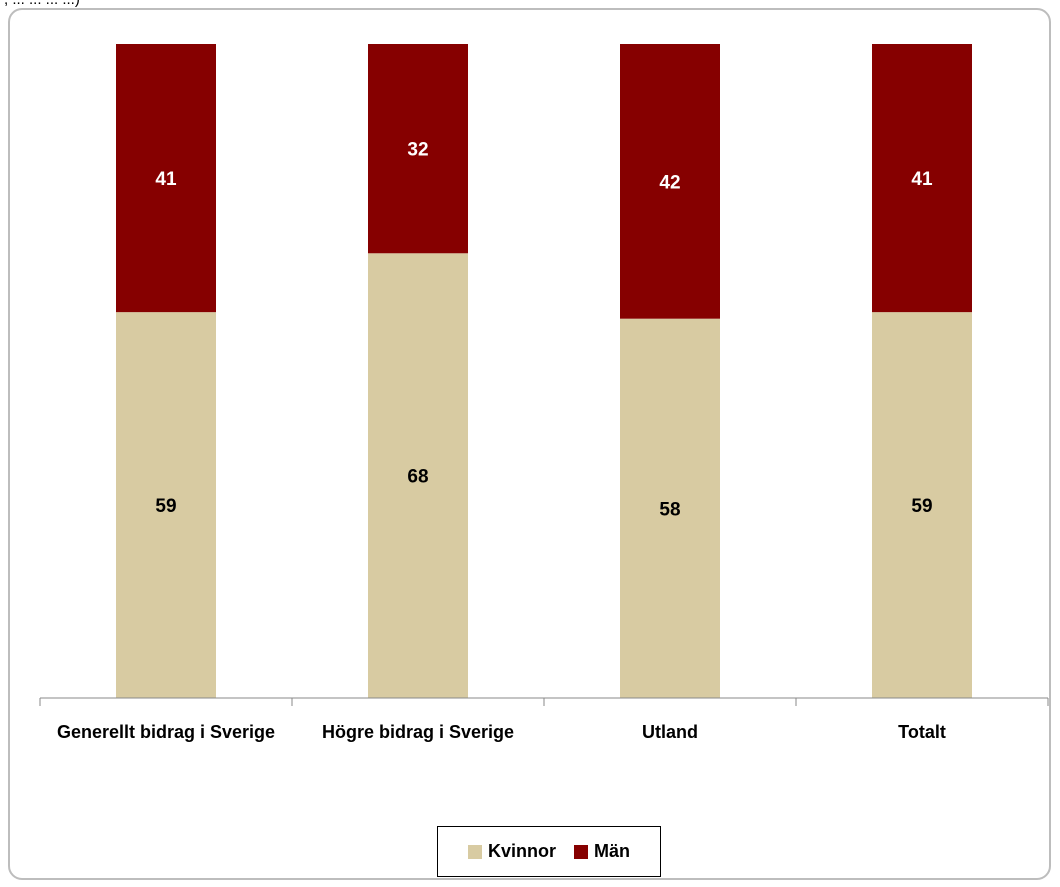 The width and height of the screenshot is (1060, 887). Describe the element at coordinates (670, 732) in the screenshot. I see `x-tick-label-utland: Utland` at that location.